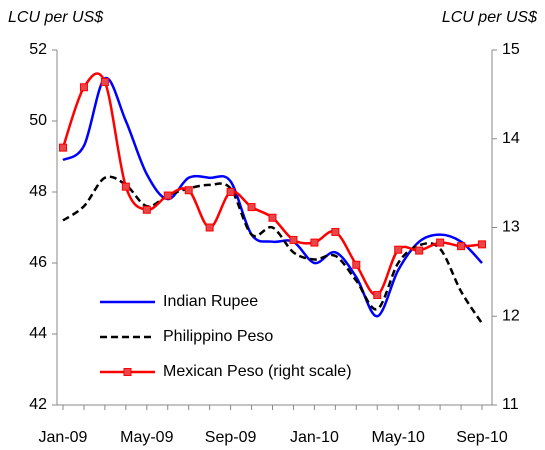 This screenshot has width=545, height=450. I want to click on y-axis-title: LCU per US$, so click(56, 17).